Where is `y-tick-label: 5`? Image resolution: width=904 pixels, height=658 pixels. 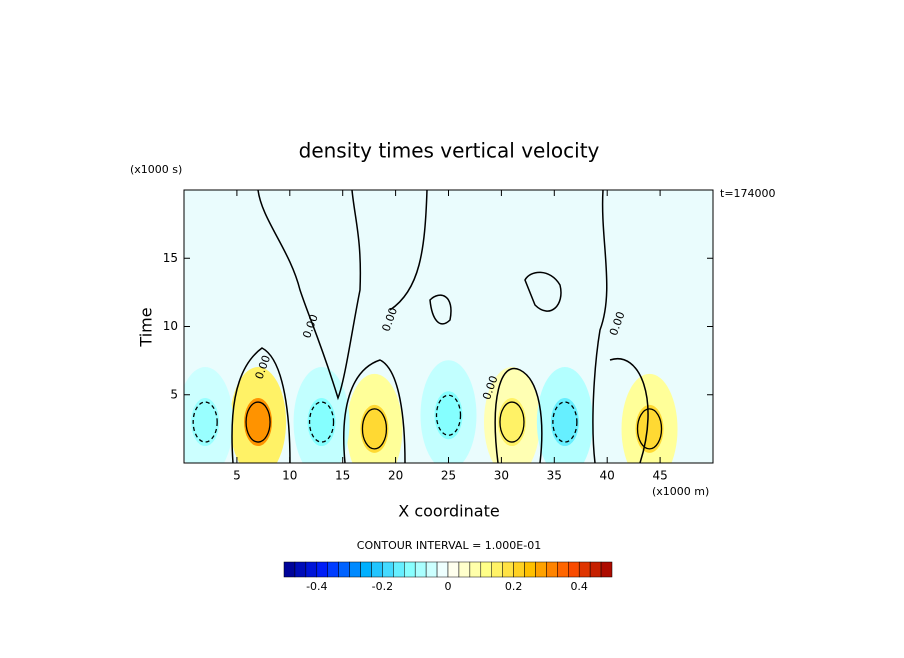 y-tick-label: 5 is located at coordinates (174, 394).